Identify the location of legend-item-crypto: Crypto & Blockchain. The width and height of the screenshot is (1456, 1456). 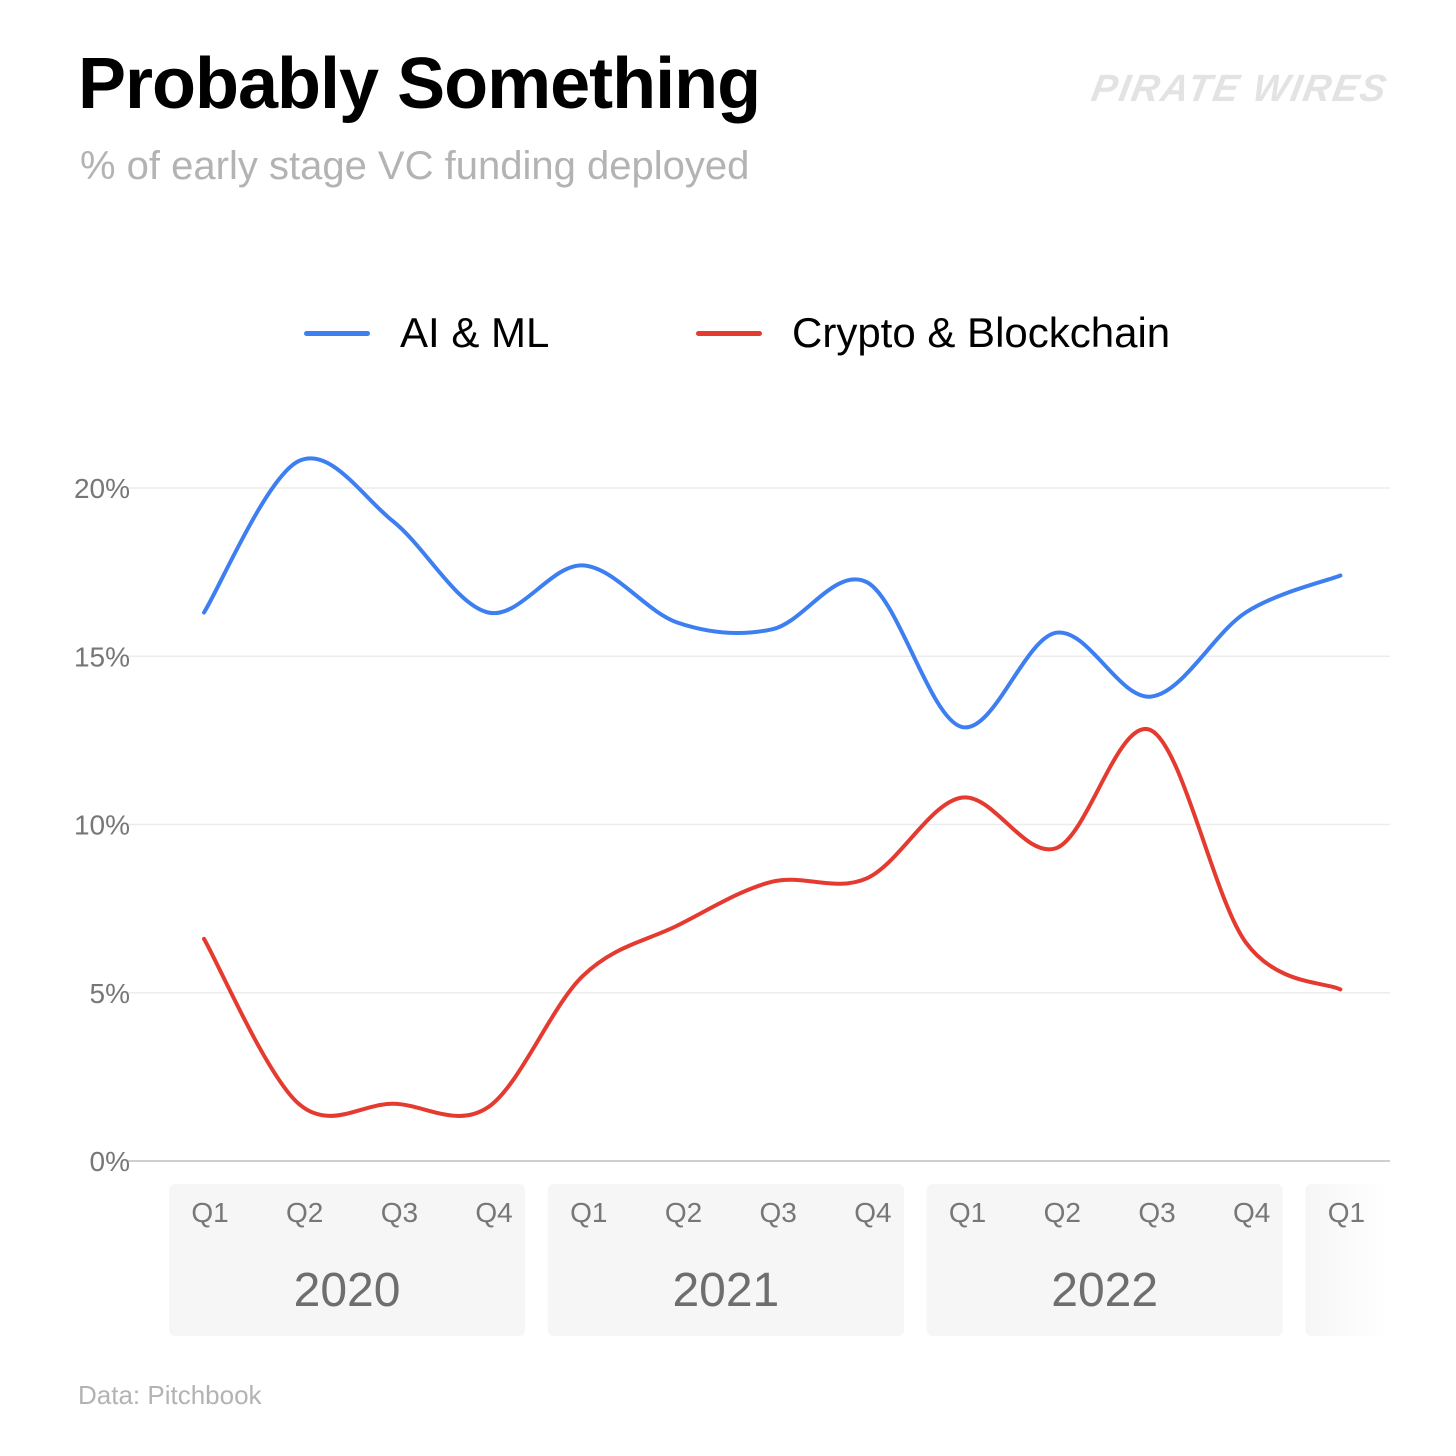
(933, 333).